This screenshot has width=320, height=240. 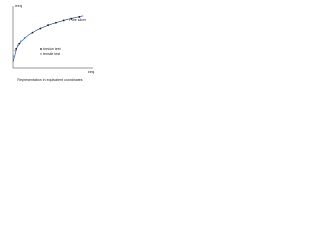 What do you see at coordinates (51, 54) in the screenshot?
I see `legend-label: tensile test` at bounding box center [51, 54].